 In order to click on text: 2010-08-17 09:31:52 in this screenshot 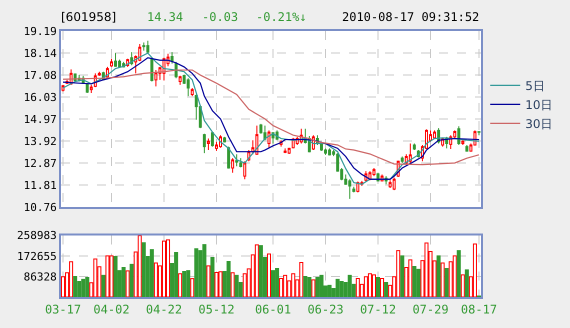, I will do `click(411, 17)`.